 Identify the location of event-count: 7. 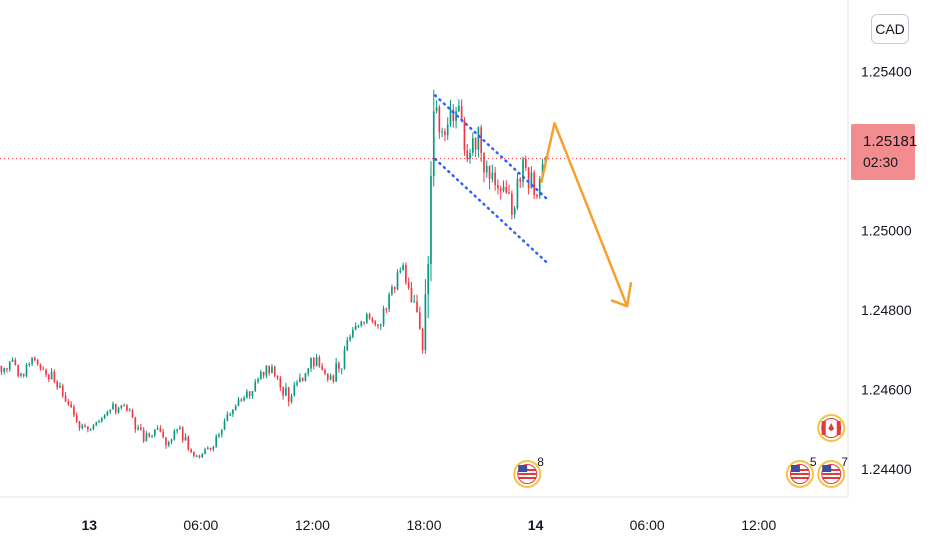
(844, 462).